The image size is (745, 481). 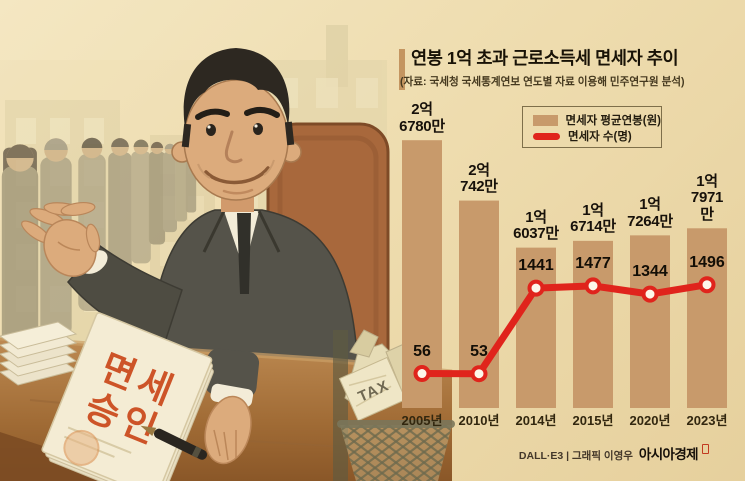 I want to click on year-label: 2015년, so click(x=593, y=420).